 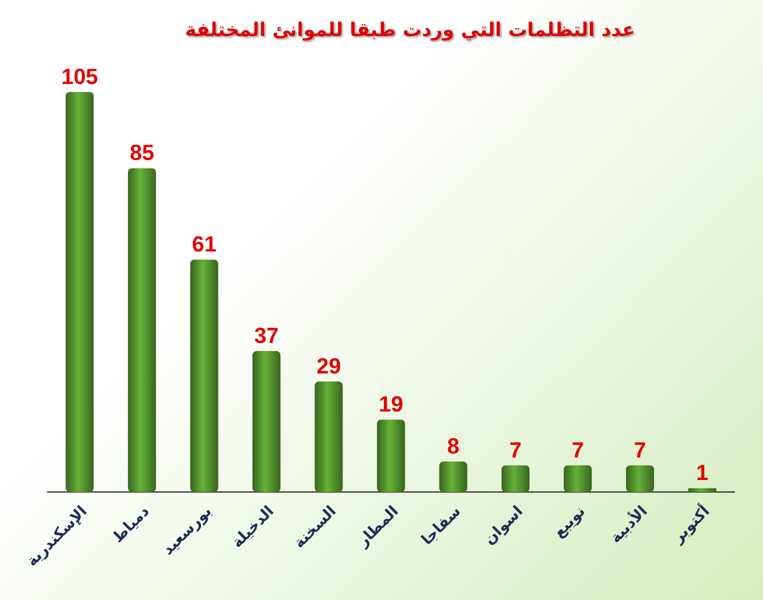 What do you see at coordinates (204, 244) in the screenshot?
I see `data-label: 61` at bounding box center [204, 244].